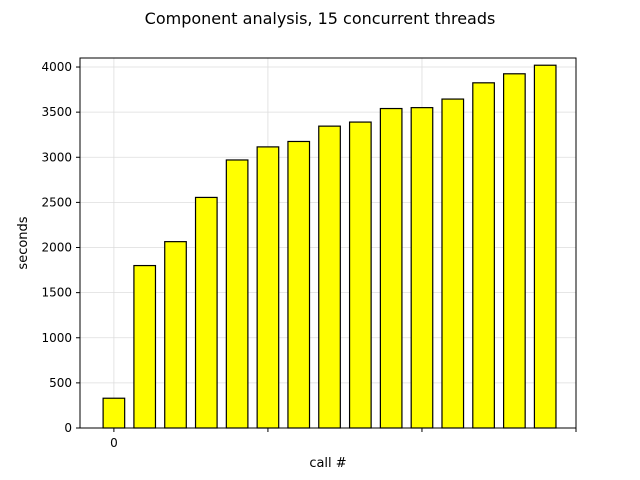  What do you see at coordinates (327, 463) in the screenshot?
I see `x-axis-label: call #` at bounding box center [327, 463].